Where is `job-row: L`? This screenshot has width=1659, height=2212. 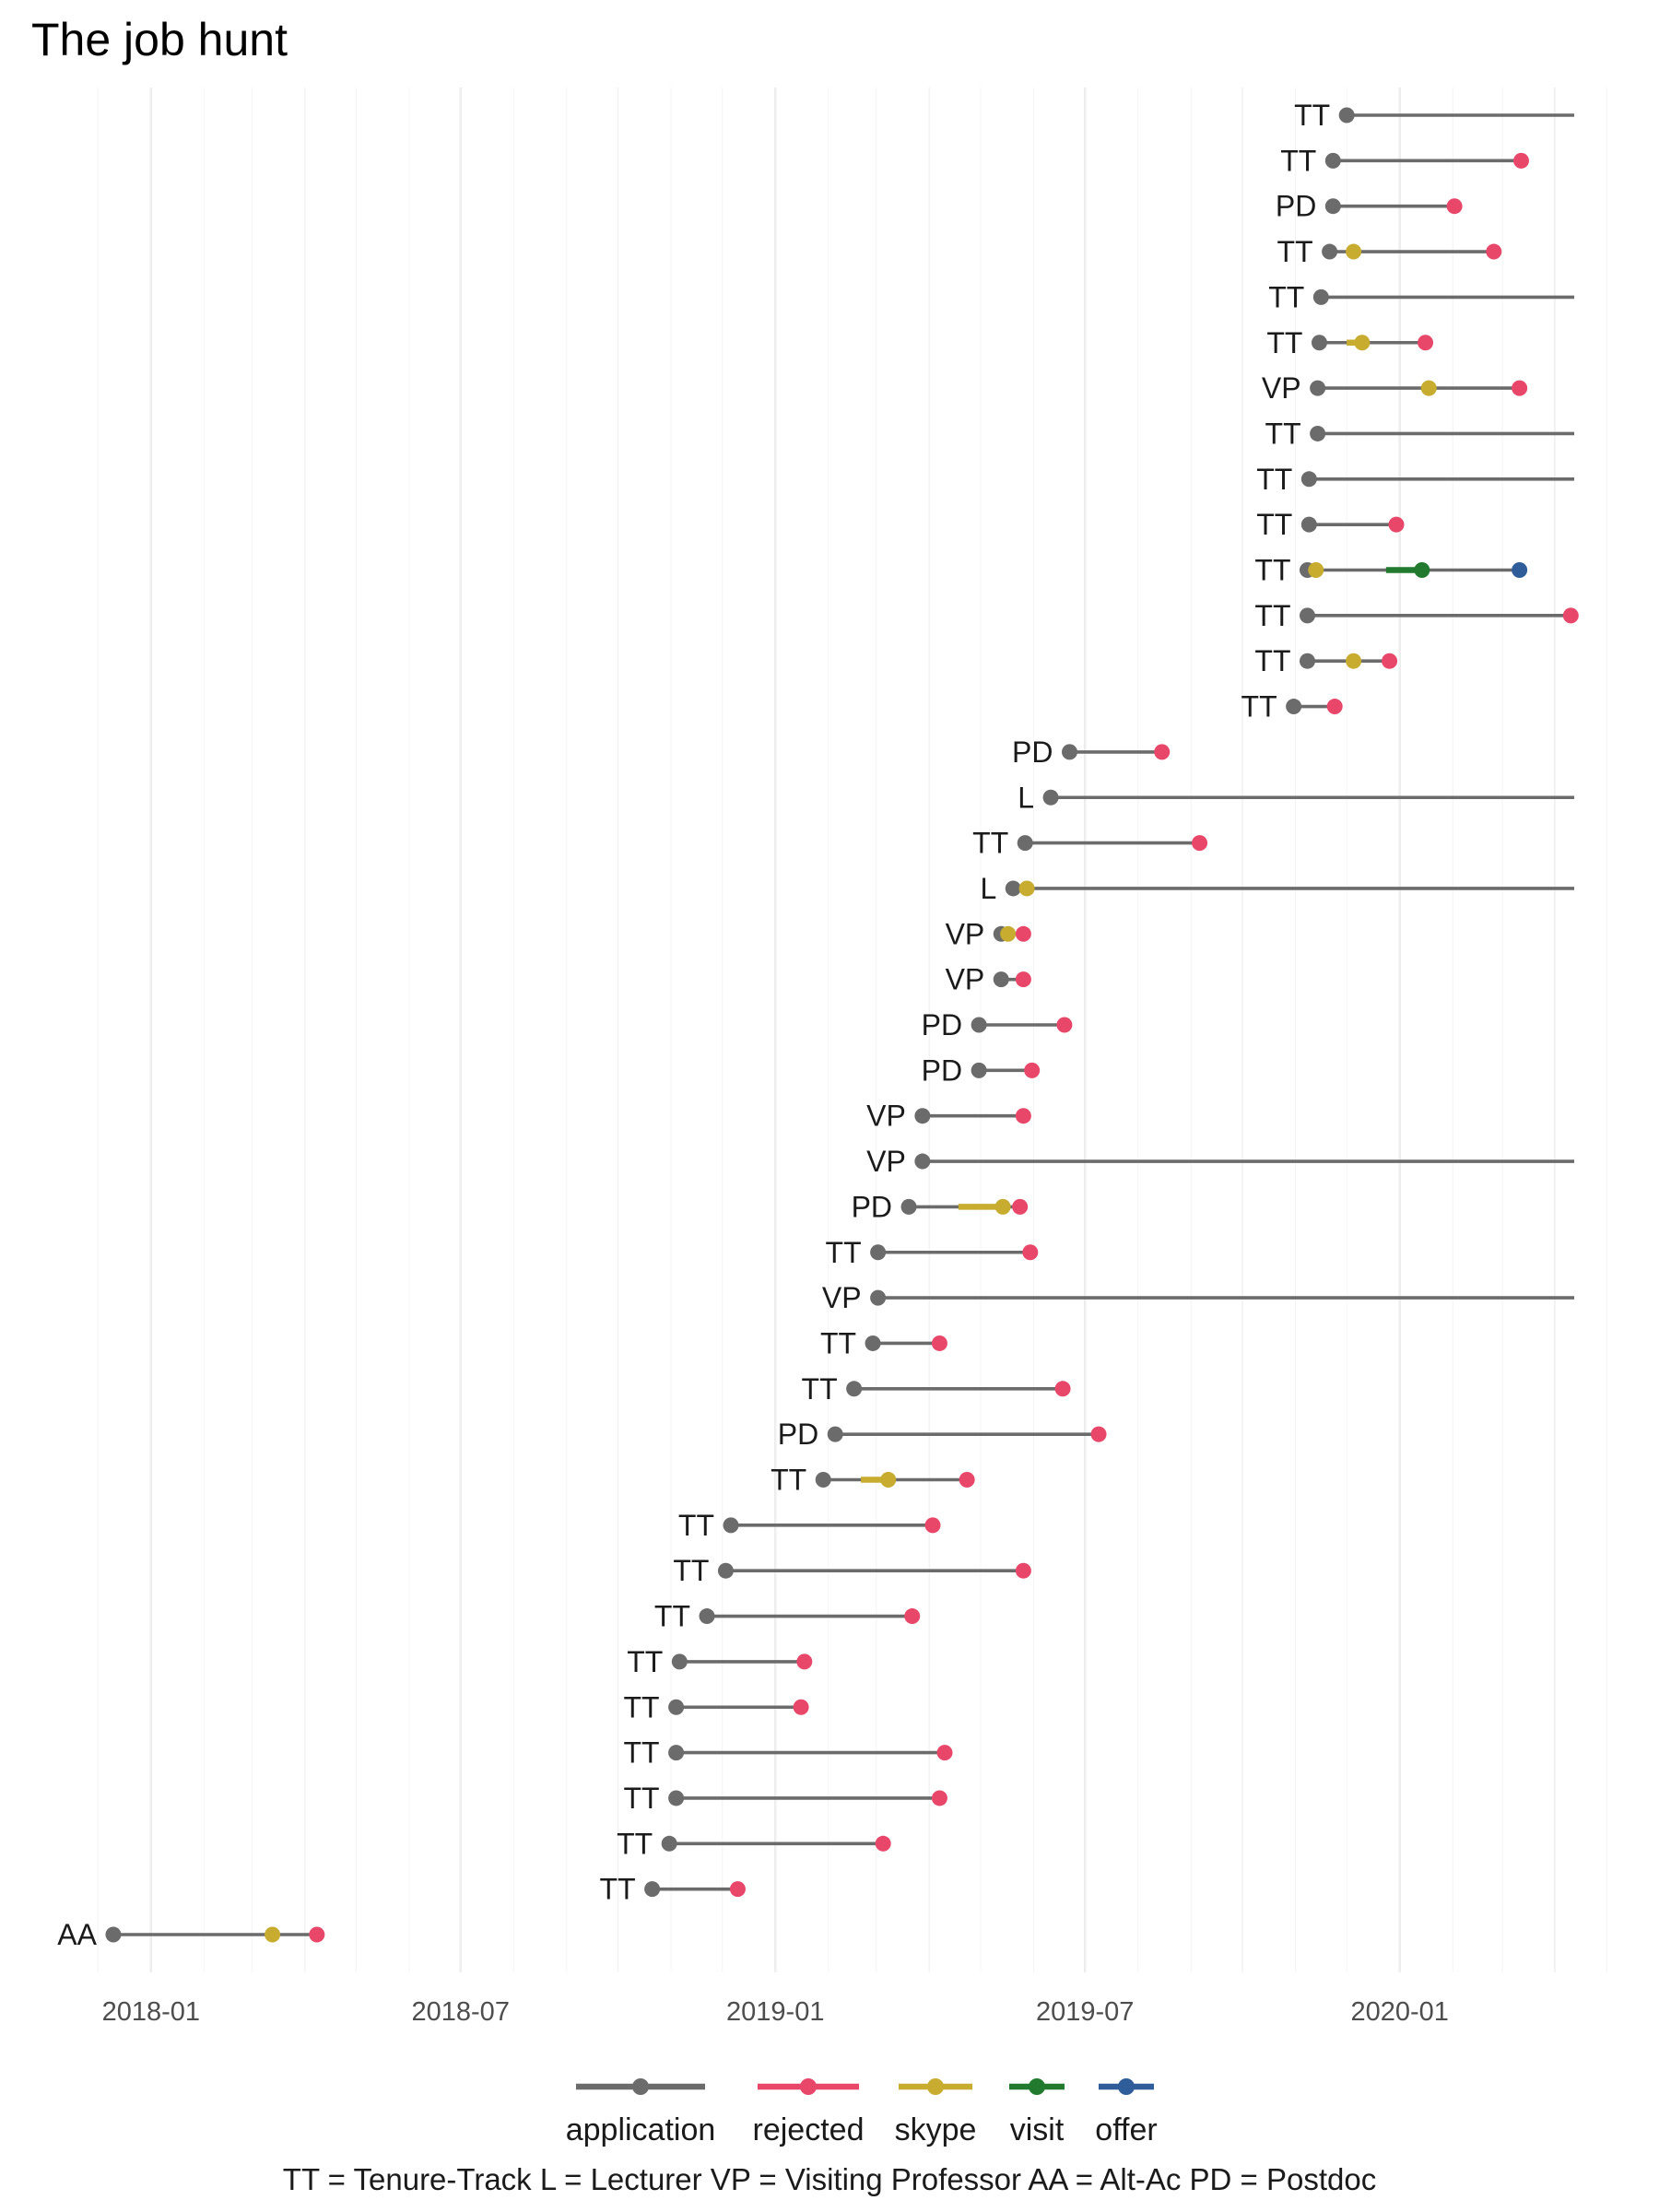 job-row: L is located at coordinates (1296, 797).